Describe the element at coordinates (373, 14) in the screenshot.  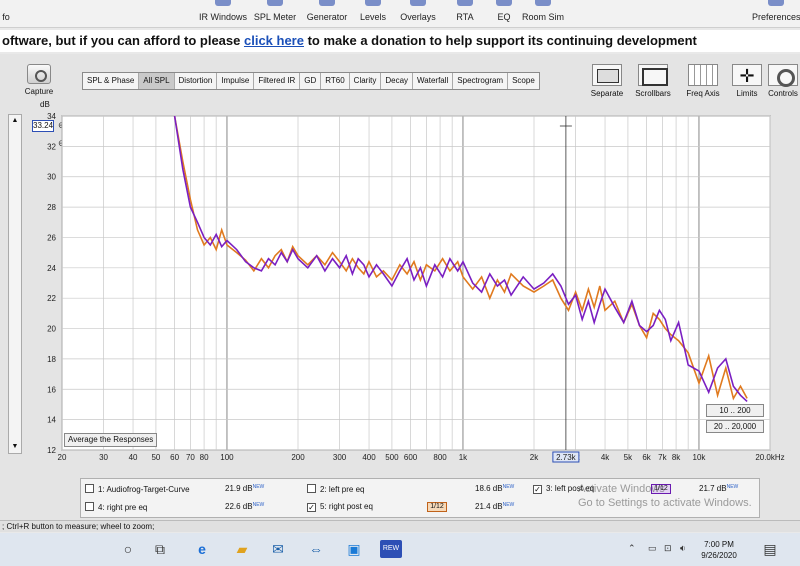
I see `levels-button: Levels` at that location.